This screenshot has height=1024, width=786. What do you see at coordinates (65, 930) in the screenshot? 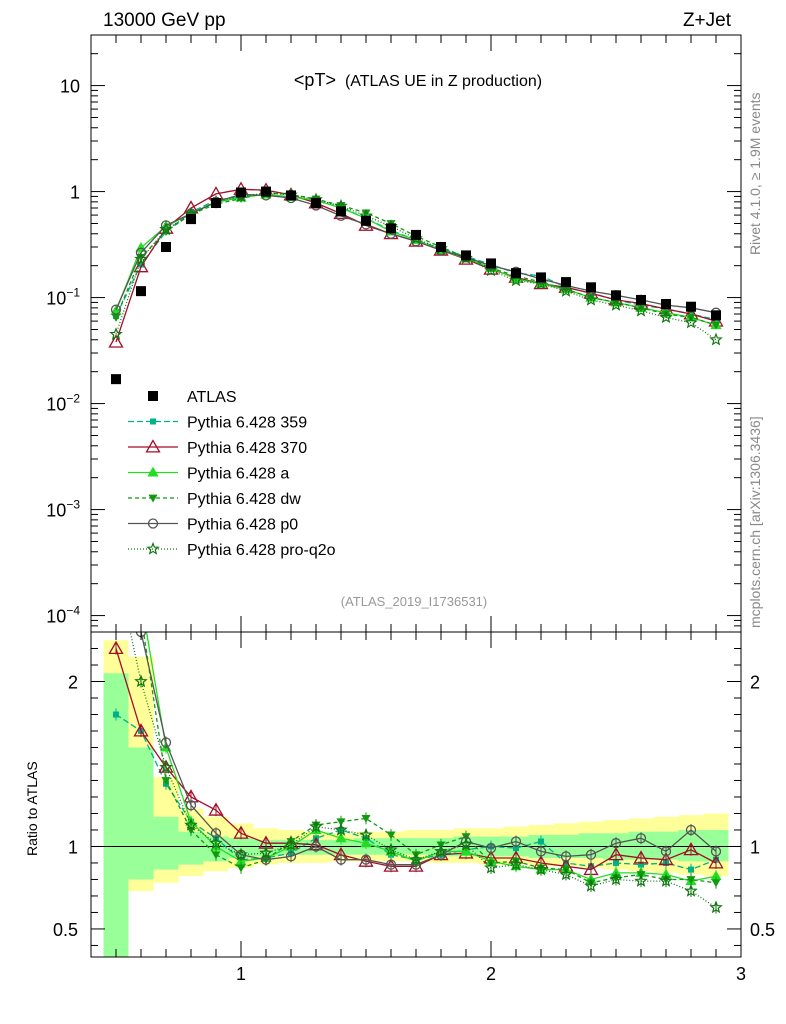
I see `ratio-ytick-label: 0.5` at bounding box center [65, 930].